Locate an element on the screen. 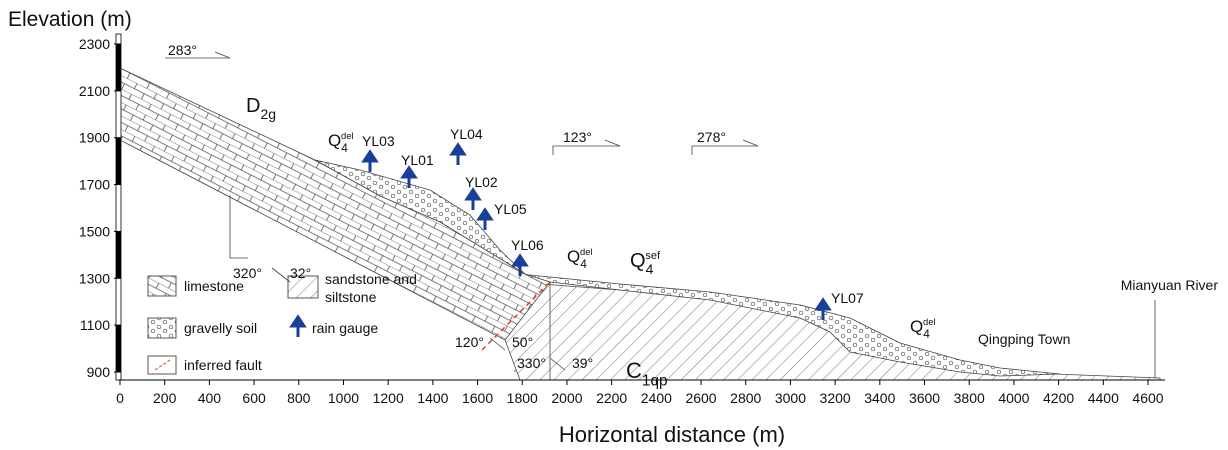  unit-label: Q4sef is located at coordinates (645, 263).